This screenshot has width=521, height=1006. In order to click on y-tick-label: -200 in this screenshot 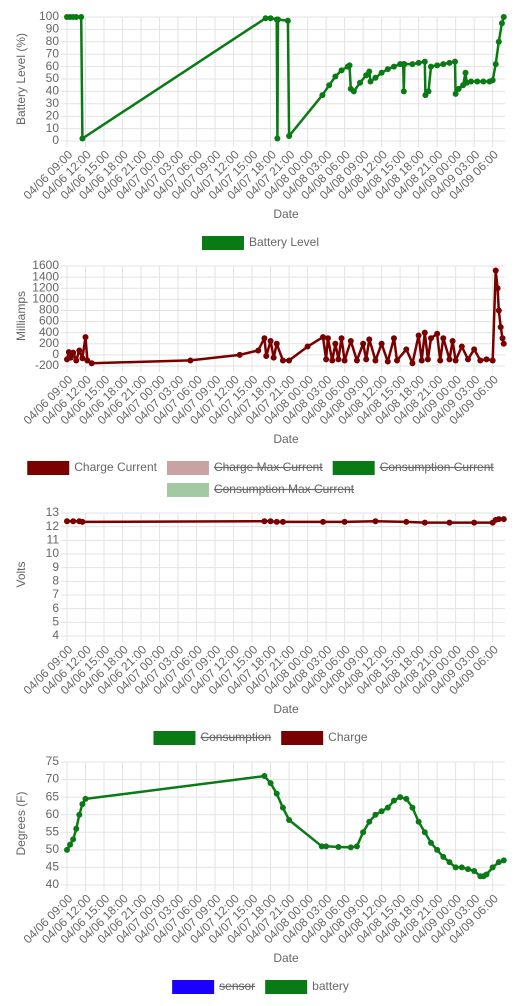, I will do `click(47, 365)`.